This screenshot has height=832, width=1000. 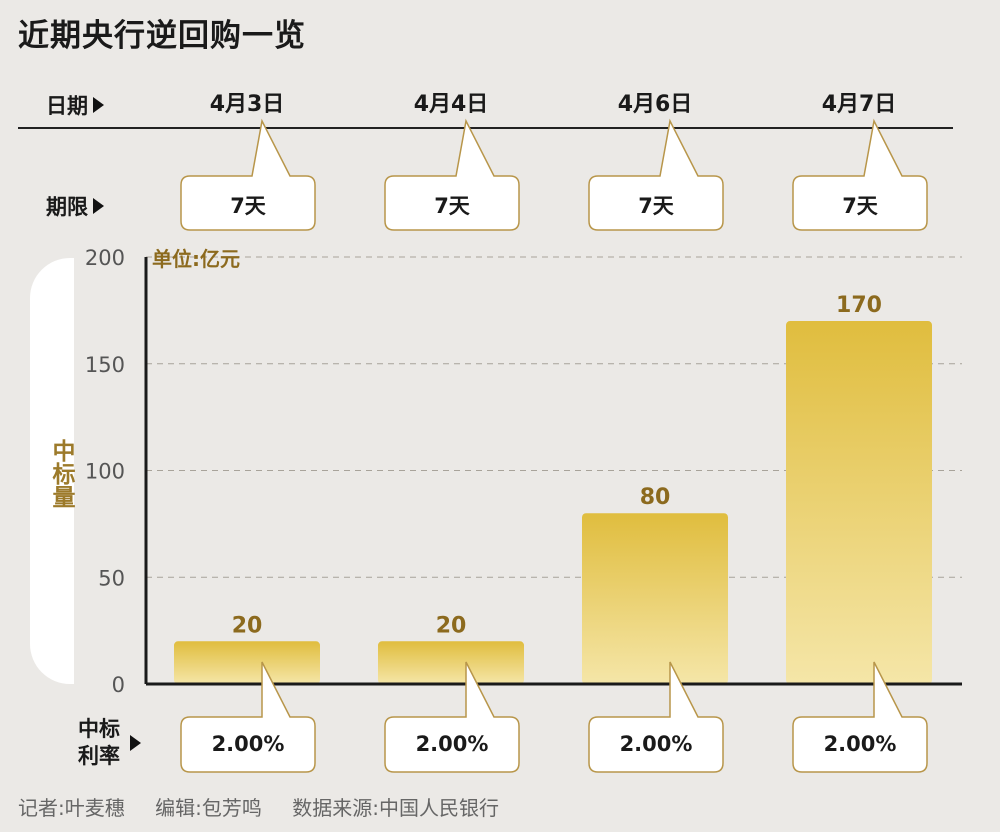 What do you see at coordinates (105, 472) in the screenshot?
I see `y-tick-label: 100` at bounding box center [105, 472].